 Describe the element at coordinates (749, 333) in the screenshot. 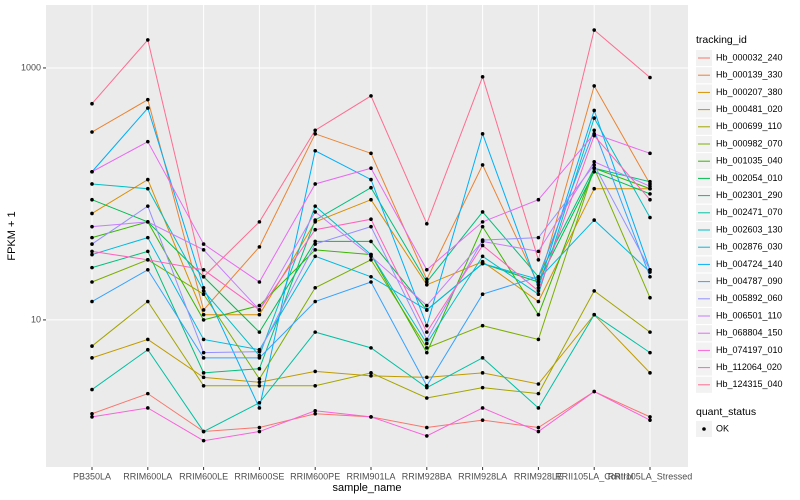

I see `legend-label: Hb_068804_150` at that location.